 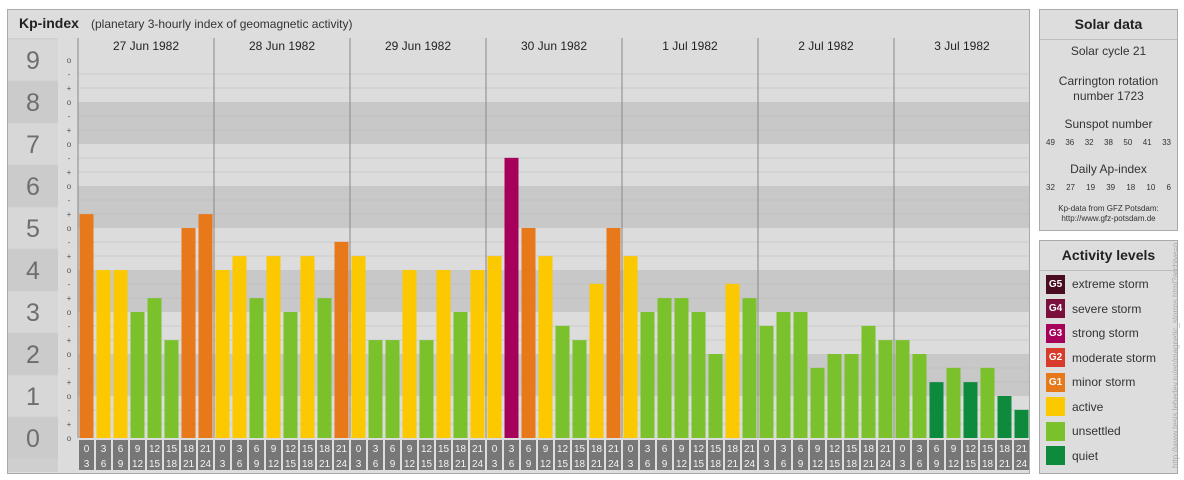 I want to click on daily-ap-values: 32 27 19 39 18 10 6, so click(x=1108, y=187).